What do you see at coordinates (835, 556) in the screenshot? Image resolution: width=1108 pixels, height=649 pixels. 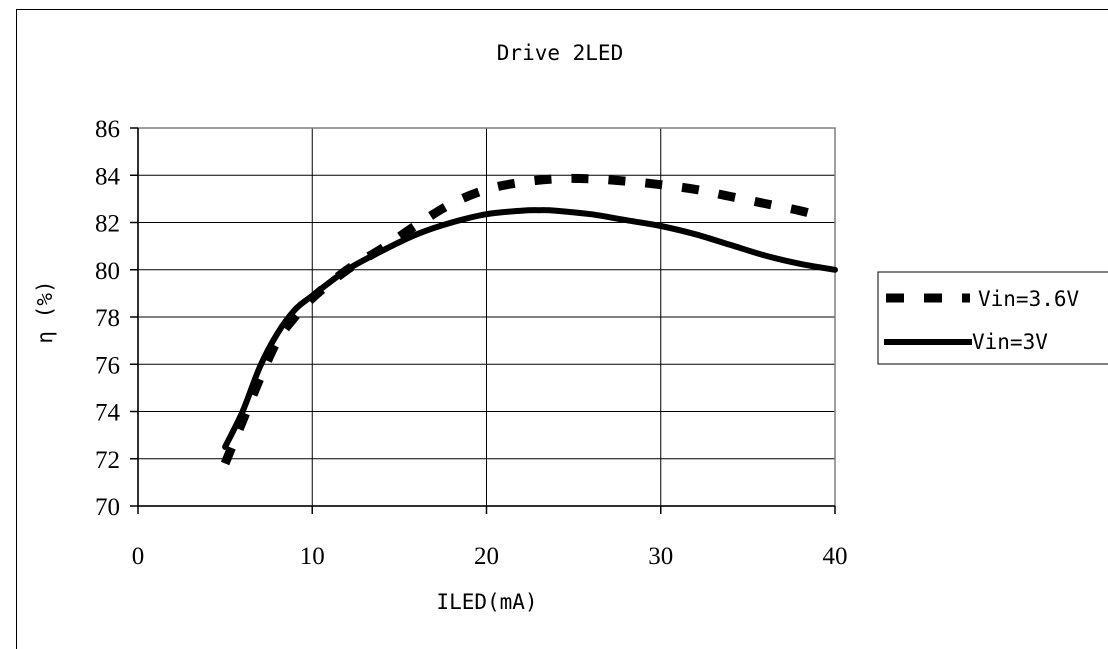 I see `x-tick-label-40: 40` at bounding box center [835, 556].